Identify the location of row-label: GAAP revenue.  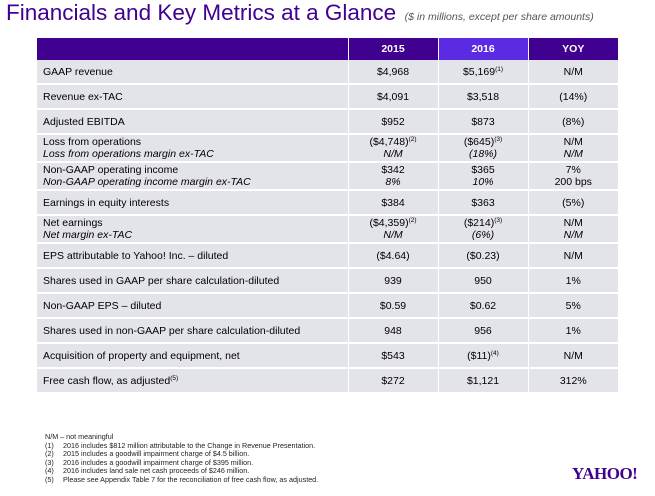
(193, 72).